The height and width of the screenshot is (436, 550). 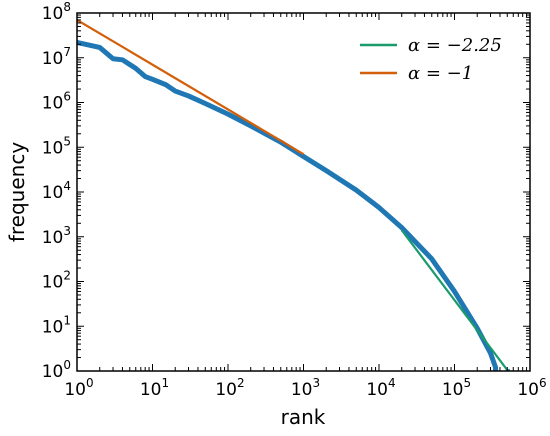 What do you see at coordinates (440, 73) in the screenshot?
I see `legend-label: α = −1` at bounding box center [440, 73].